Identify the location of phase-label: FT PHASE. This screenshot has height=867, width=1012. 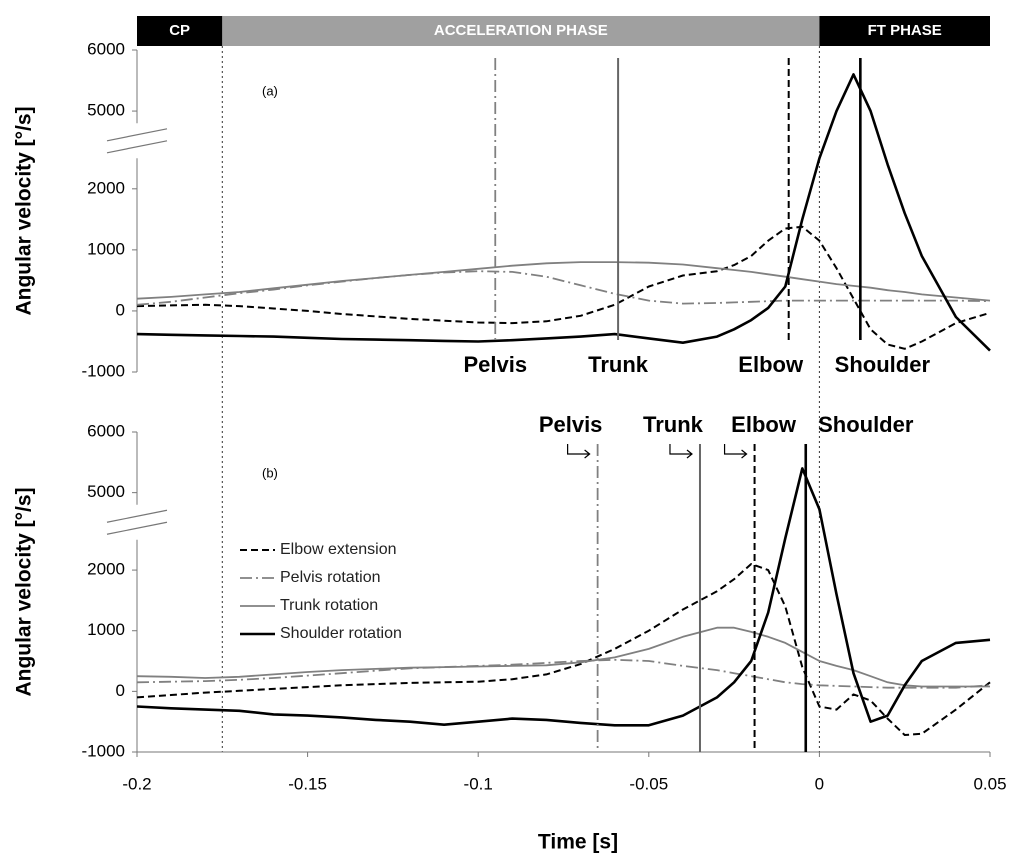
(905, 30).